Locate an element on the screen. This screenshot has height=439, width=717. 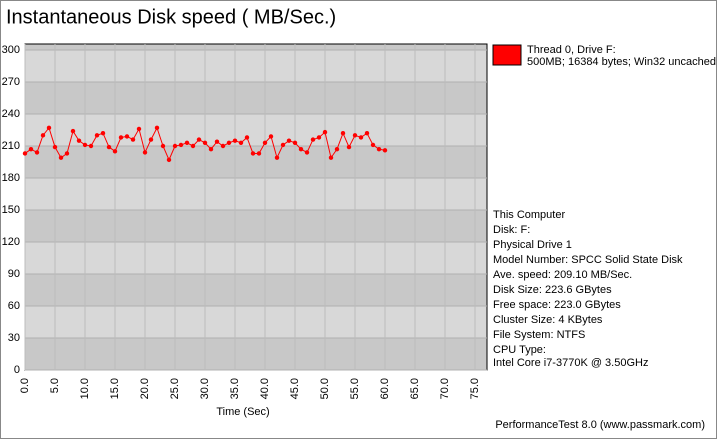
x-tick-label: 75.0 is located at coordinates (475, 388).